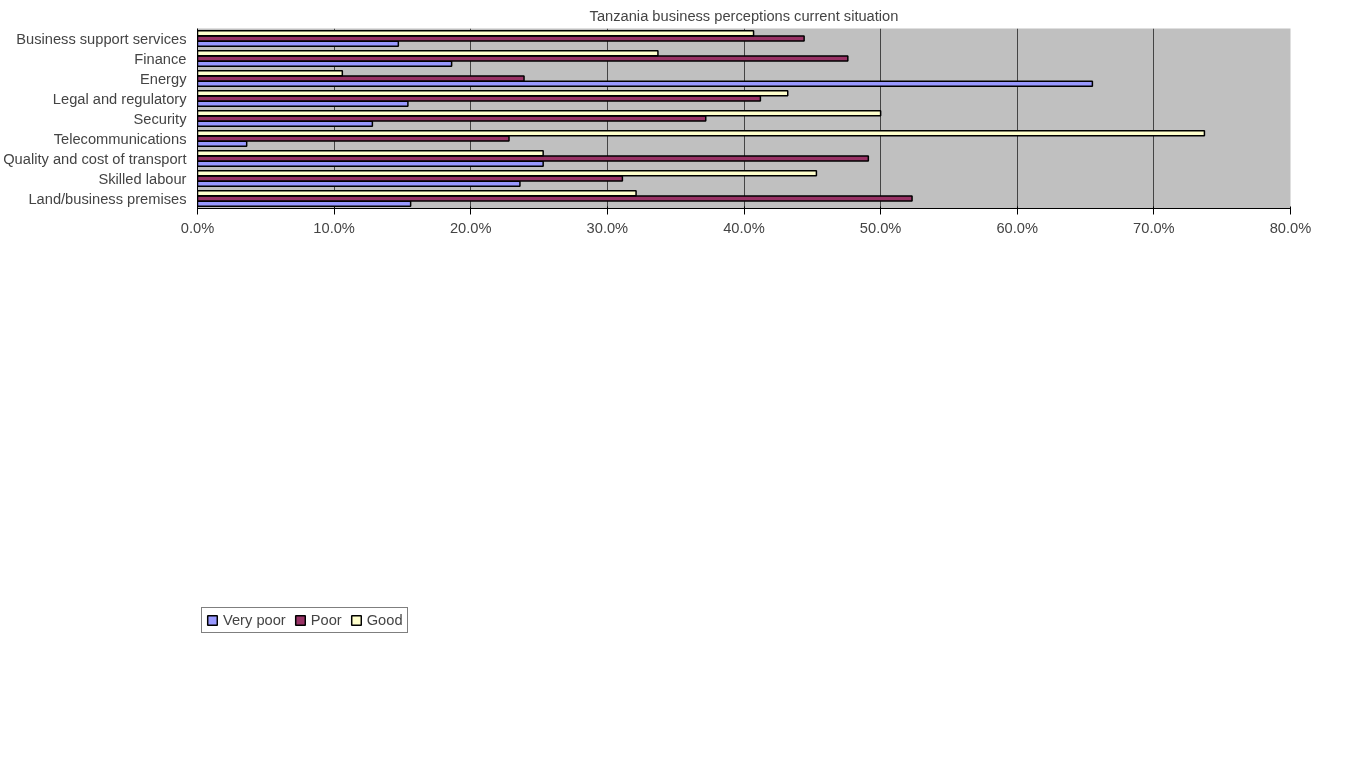  I want to click on x-tick-label: 0.0%, so click(197, 227).